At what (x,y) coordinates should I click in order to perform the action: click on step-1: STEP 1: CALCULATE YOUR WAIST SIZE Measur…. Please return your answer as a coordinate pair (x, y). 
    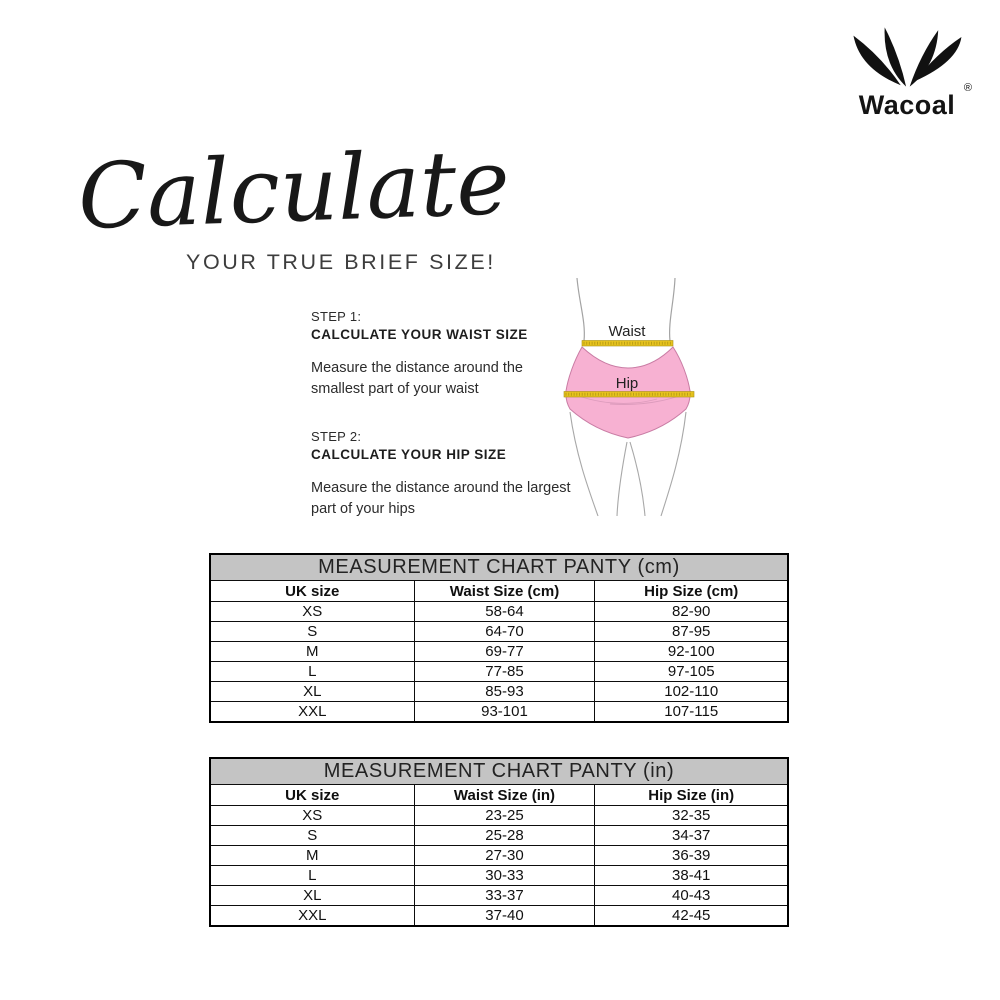
    Looking at the image, I should click on (442, 354).